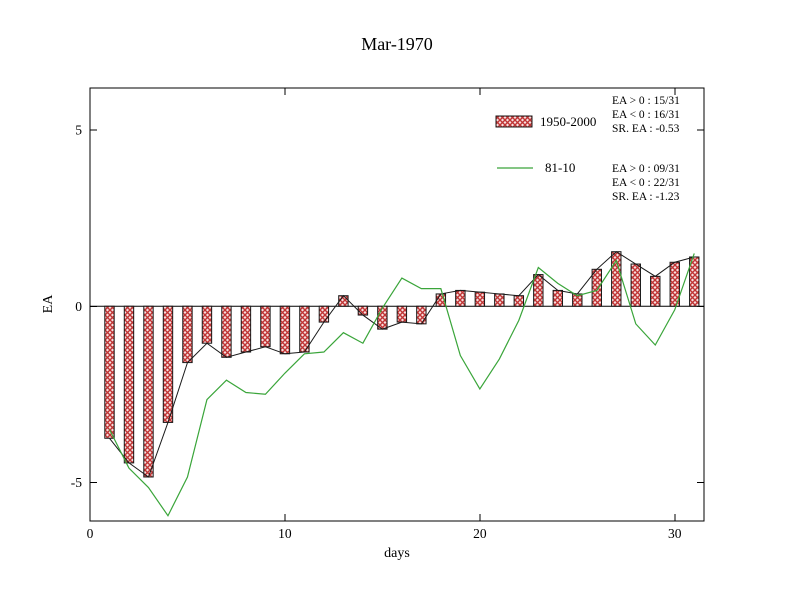  I want to click on stats-line-line1: EA > 0 : 09/31, so click(646, 169).